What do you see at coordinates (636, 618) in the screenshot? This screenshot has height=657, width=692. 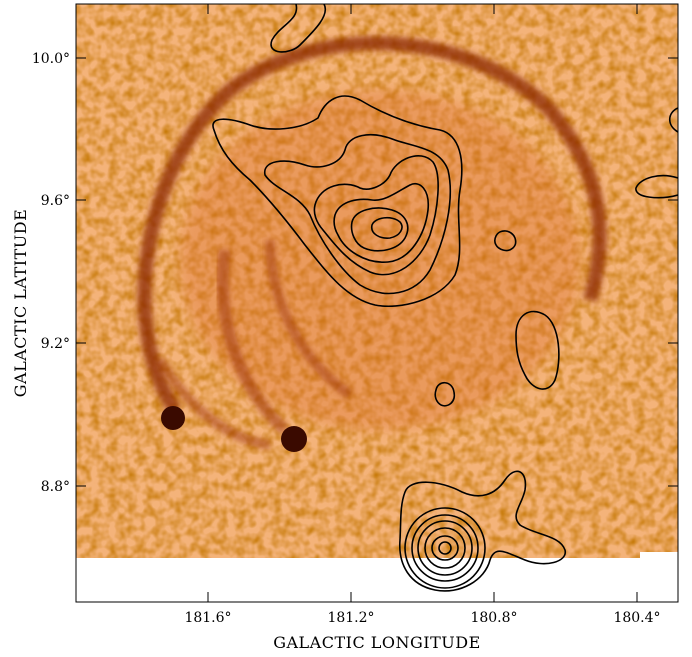 I see `xtick-label-4: 180.4°` at bounding box center [636, 618].